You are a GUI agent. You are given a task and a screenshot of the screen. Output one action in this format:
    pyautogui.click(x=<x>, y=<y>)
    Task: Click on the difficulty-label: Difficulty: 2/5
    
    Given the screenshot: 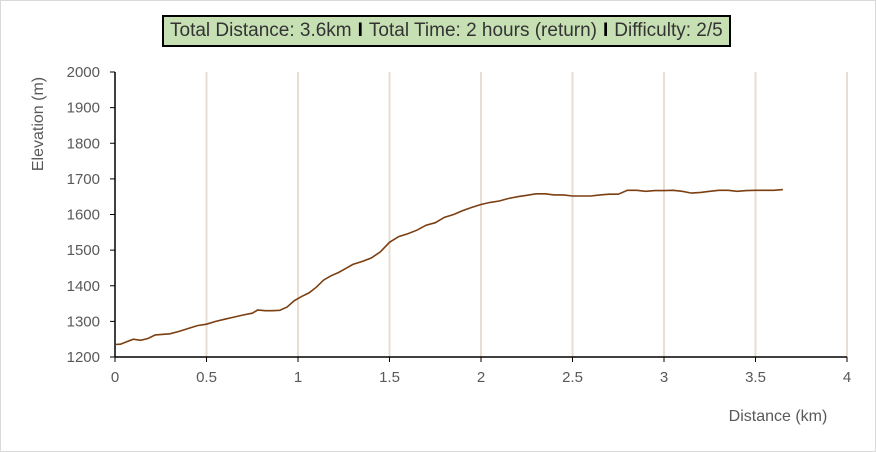 What is the action you would take?
    pyautogui.click(x=668, y=30)
    